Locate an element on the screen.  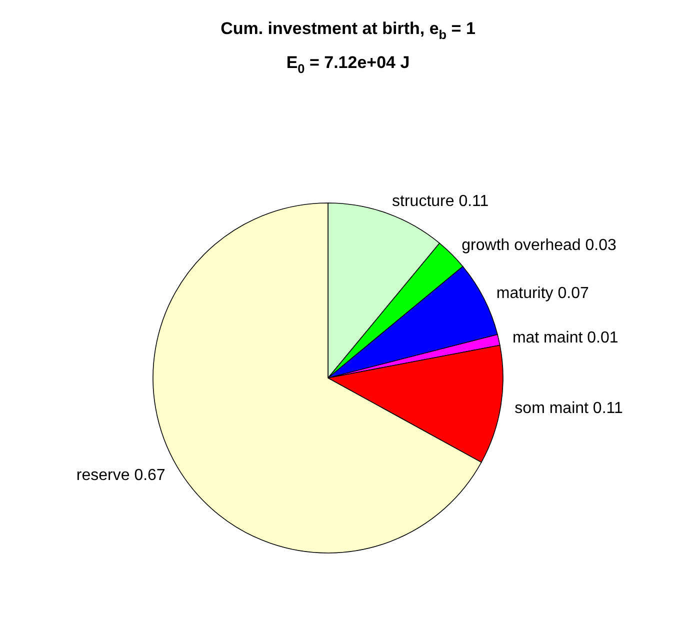
slice-label: som maint 0.11 is located at coordinates (568, 409).